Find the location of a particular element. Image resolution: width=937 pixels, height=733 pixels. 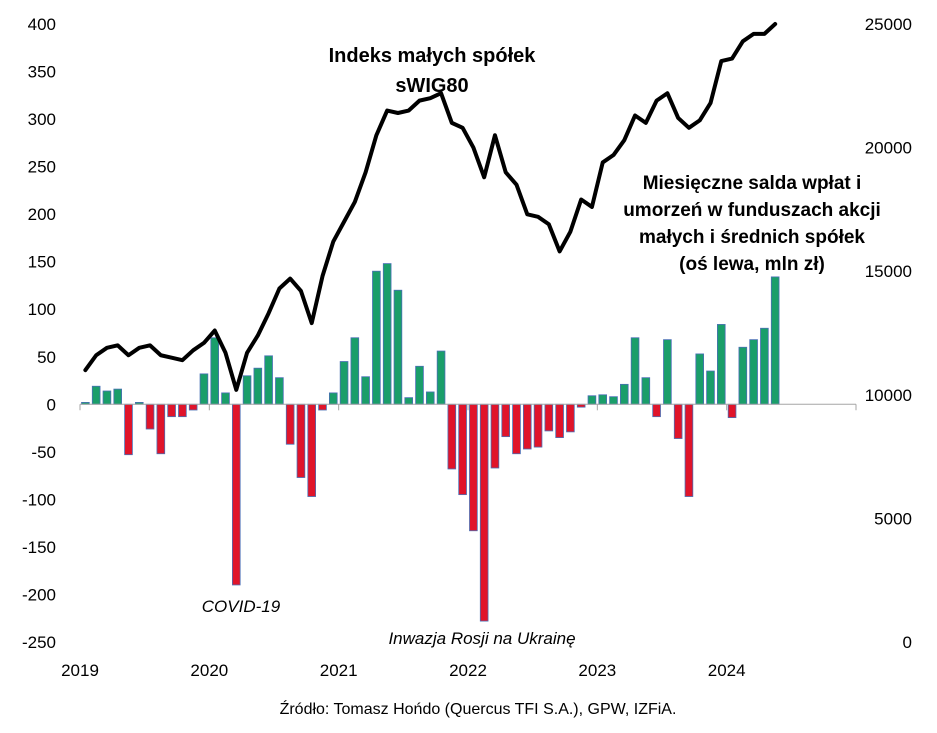

left-tick-label: -150 is located at coordinates (39, 547).